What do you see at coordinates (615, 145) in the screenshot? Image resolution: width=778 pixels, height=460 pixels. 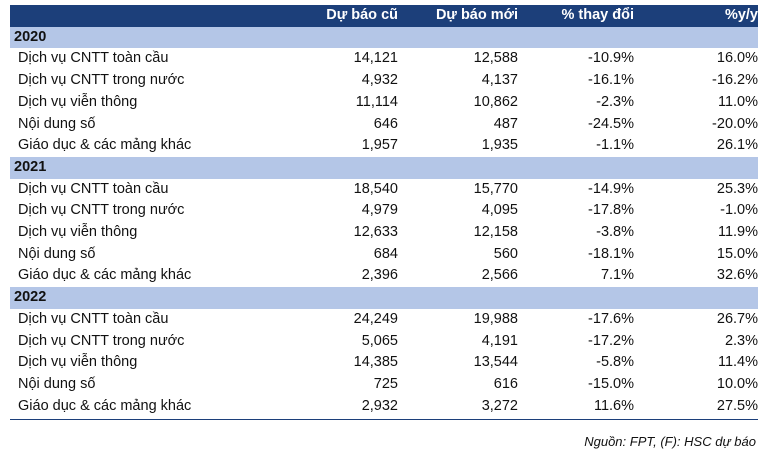 I see `value-cell: -1.1%` at bounding box center [615, 145].